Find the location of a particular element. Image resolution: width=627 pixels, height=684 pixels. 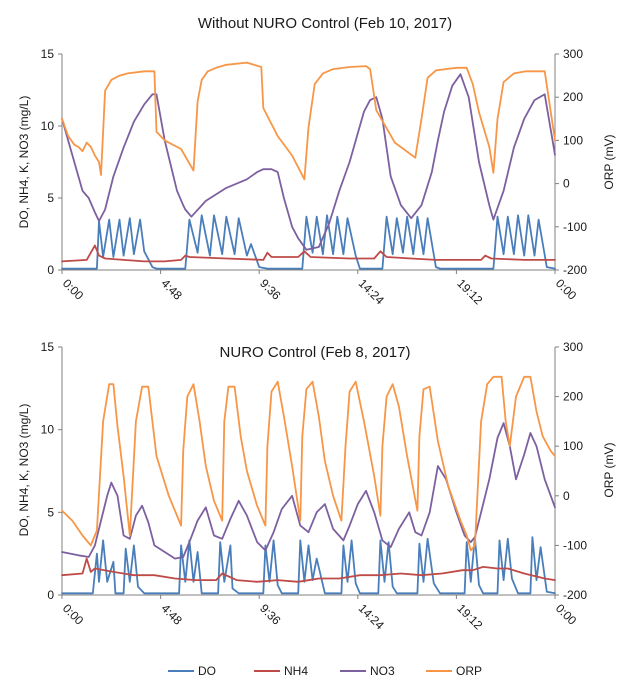

legend-label-orp: ORP is located at coordinates (469, 671).